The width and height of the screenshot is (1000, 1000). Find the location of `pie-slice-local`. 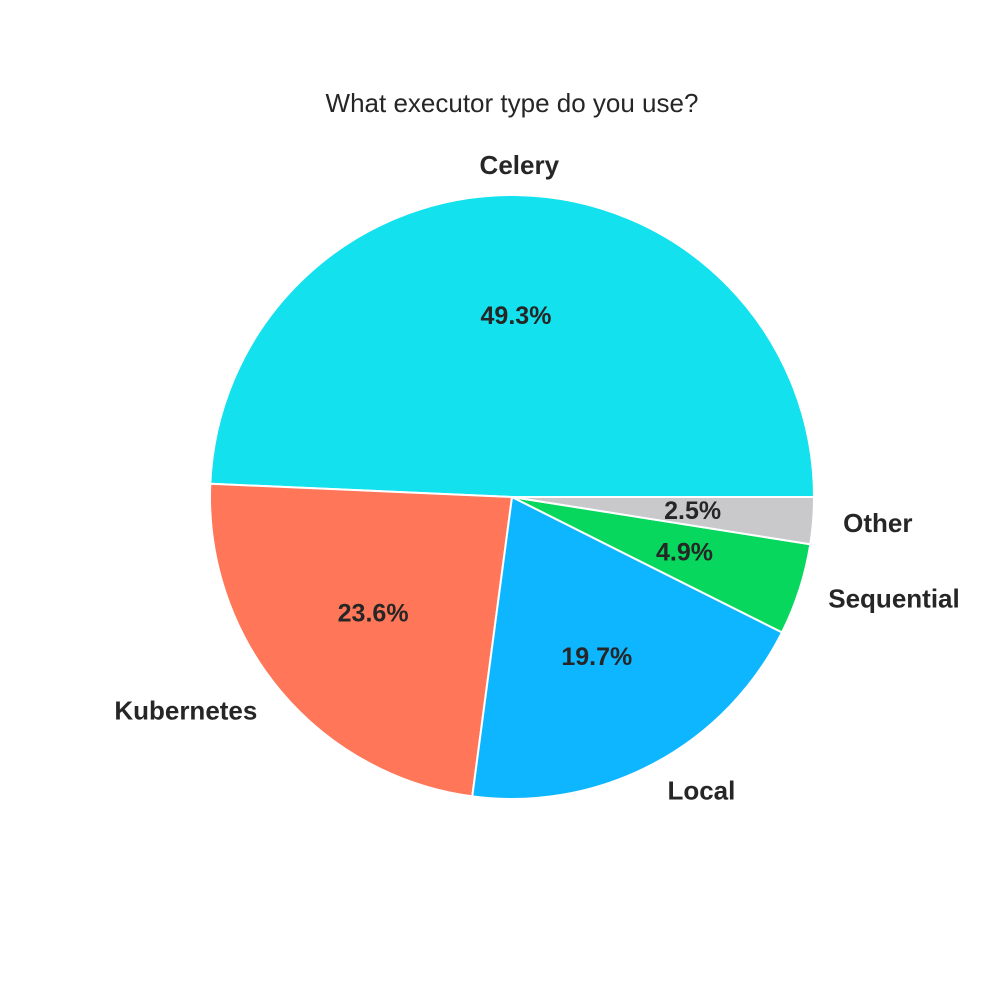

pie-slice-local is located at coordinates (627, 648).